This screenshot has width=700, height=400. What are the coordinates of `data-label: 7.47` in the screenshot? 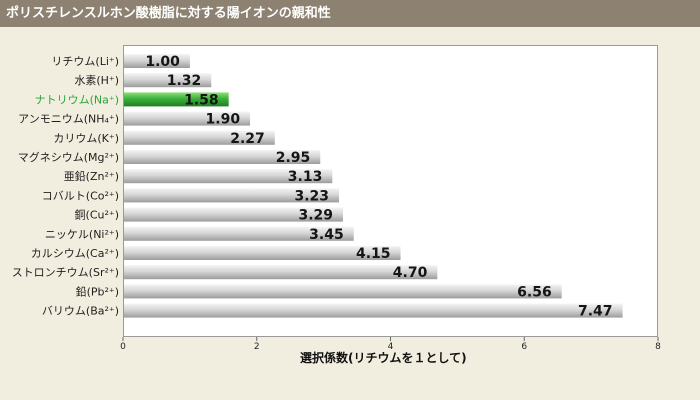 It's located at (595, 312).